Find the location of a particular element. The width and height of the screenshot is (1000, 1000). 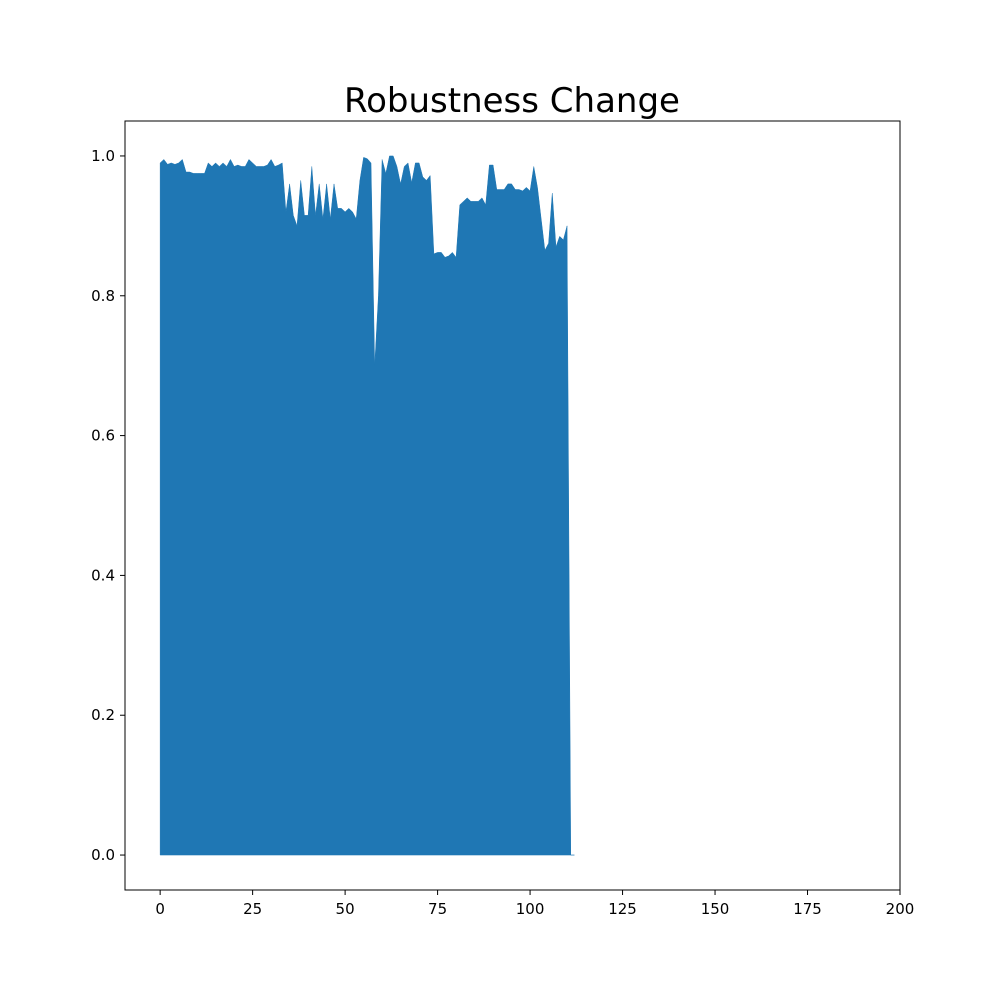

x-tick-label: 100 is located at coordinates (530, 909).